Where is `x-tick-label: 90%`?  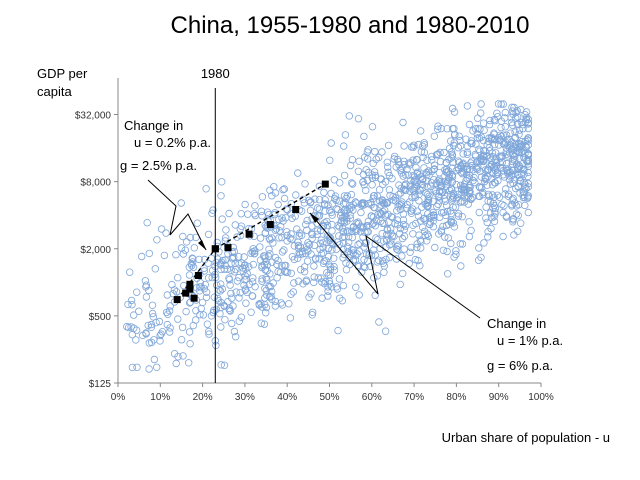 x-tick-label: 90% is located at coordinates (499, 397).